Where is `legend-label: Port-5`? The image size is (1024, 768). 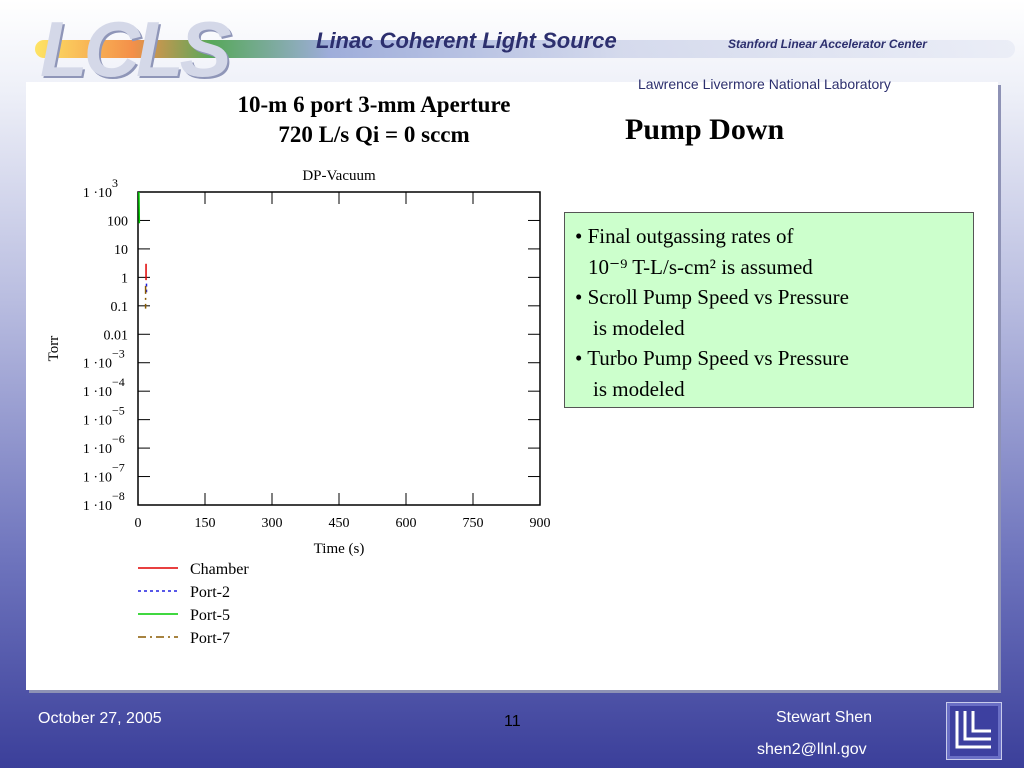 legend-label: Port-5 is located at coordinates (210, 615).